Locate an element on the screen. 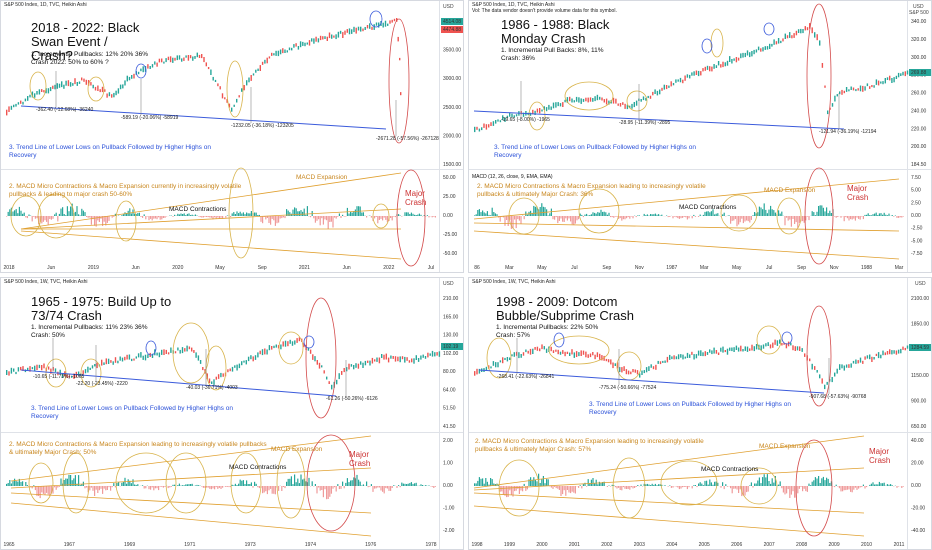 Image resolution: width=932 pixels, height=550 pixels. panel-title: 2018 - 2022: Black Swan Event / Crash? is located at coordinates (85, 41).